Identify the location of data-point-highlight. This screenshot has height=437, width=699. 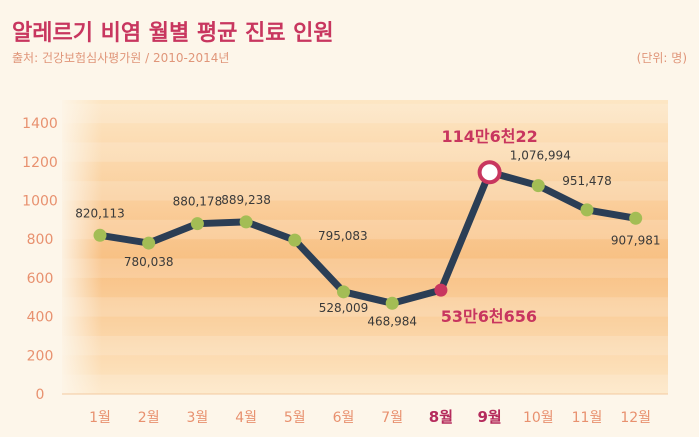
(441, 290).